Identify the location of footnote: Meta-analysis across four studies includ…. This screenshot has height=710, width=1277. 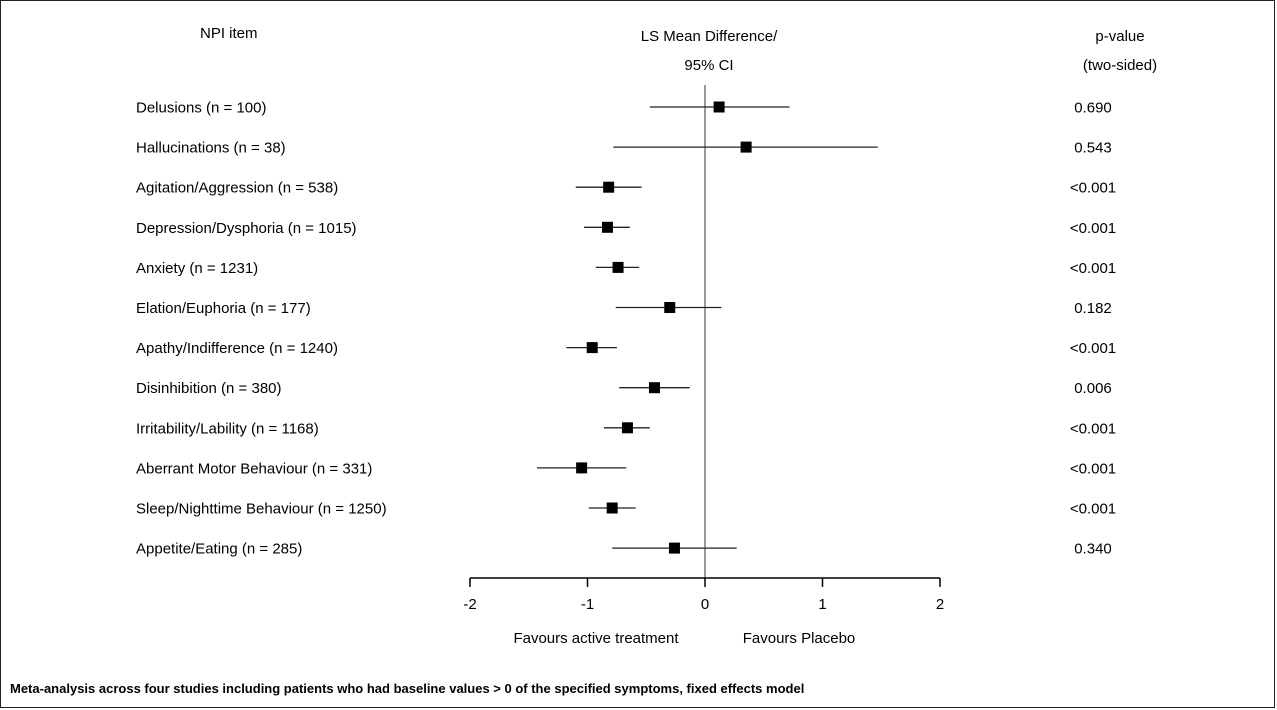
(407, 688).